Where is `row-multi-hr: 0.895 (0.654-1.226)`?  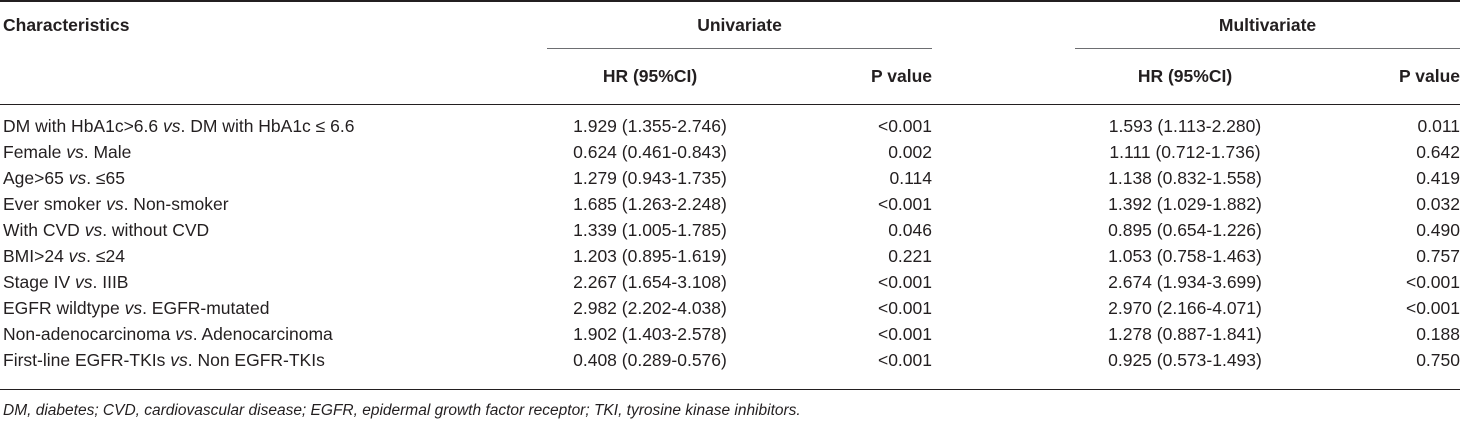 row-multi-hr: 0.895 (0.654-1.226) is located at coordinates (1185, 230).